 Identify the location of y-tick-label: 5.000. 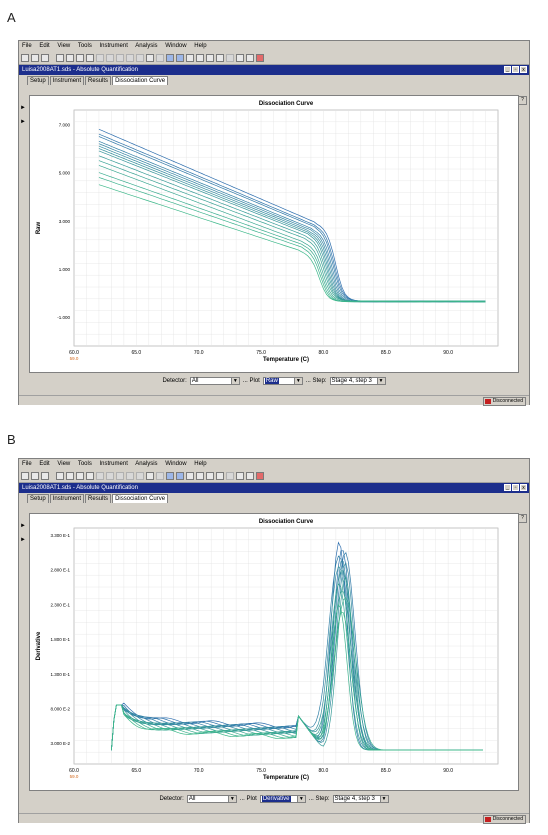
(65, 173).